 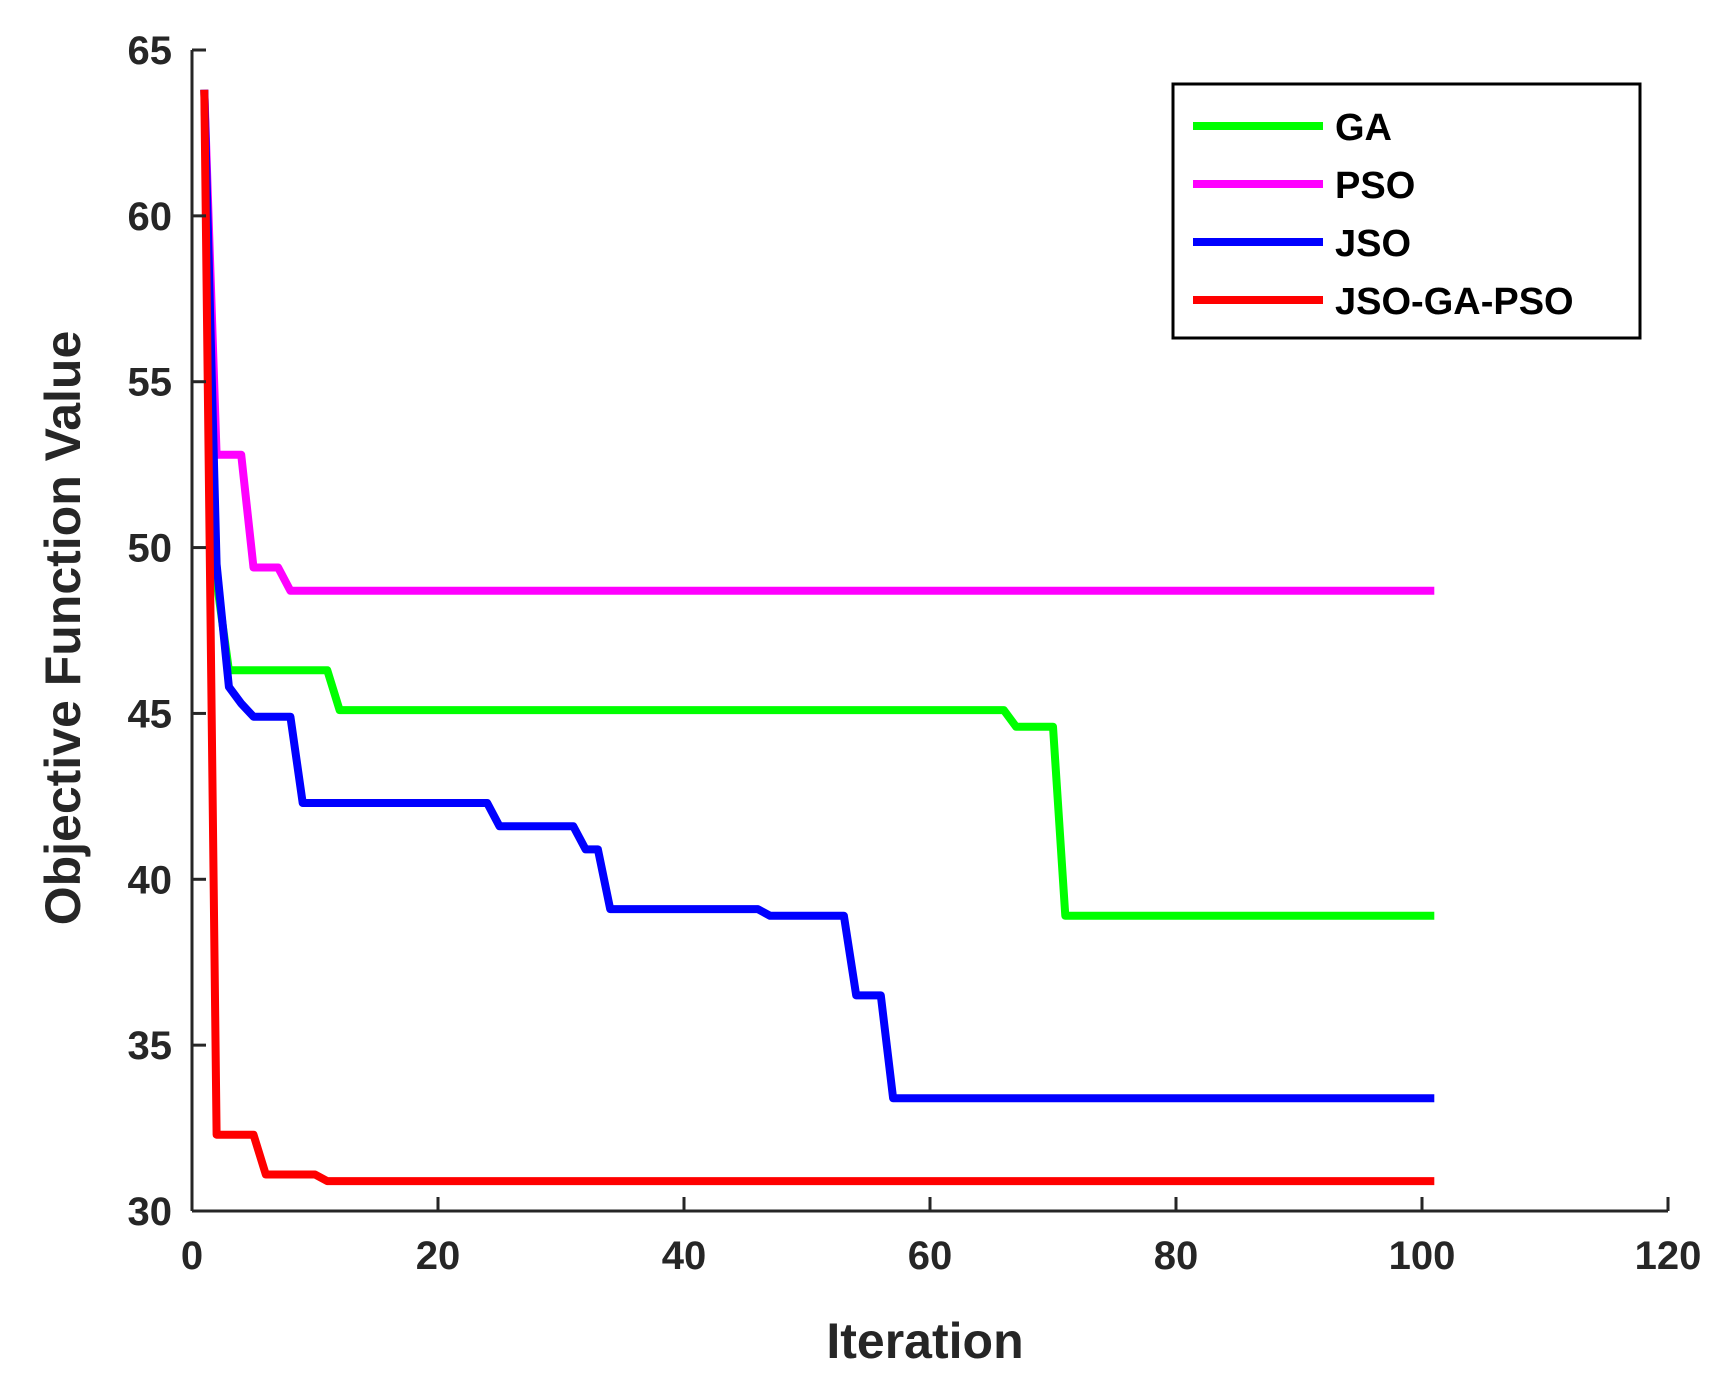 What do you see at coordinates (150, 549) in the screenshot?
I see `y-tick-label: 50` at bounding box center [150, 549].